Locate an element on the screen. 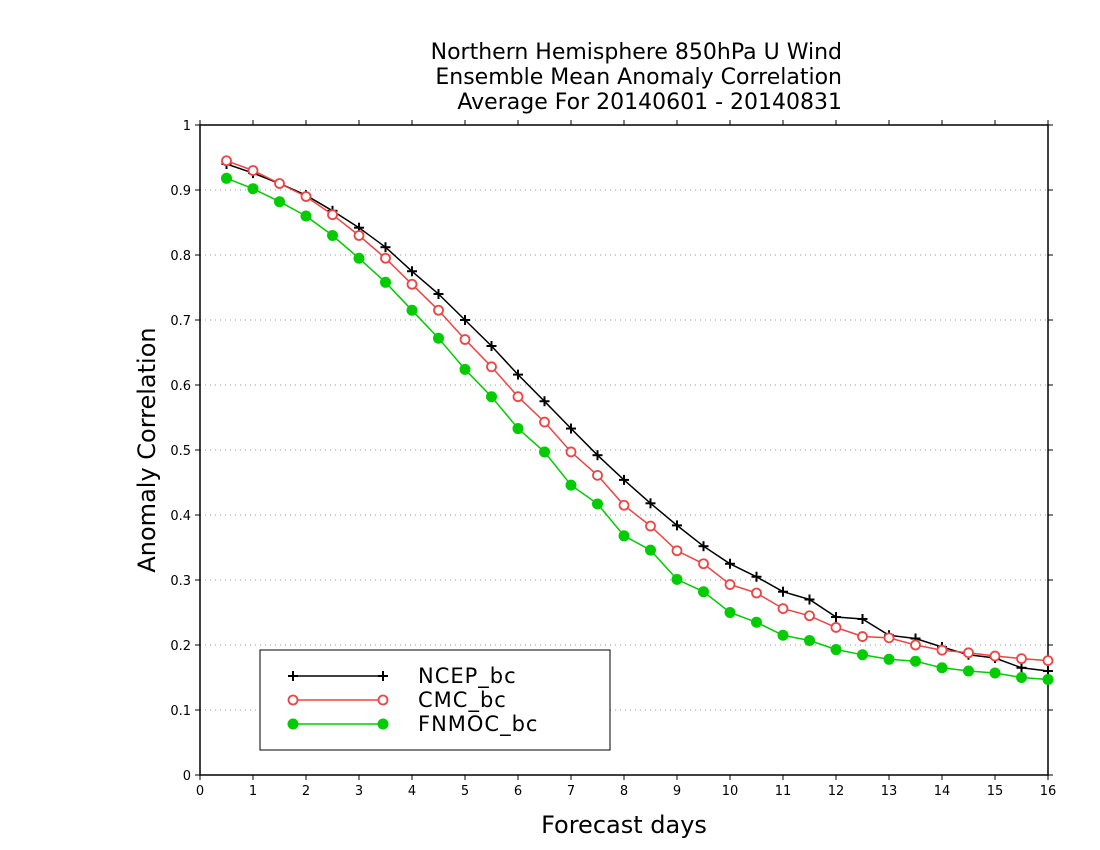 The height and width of the screenshot is (850, 1100). y-tick-label: 0.6 is located at coordinates (180, 386).